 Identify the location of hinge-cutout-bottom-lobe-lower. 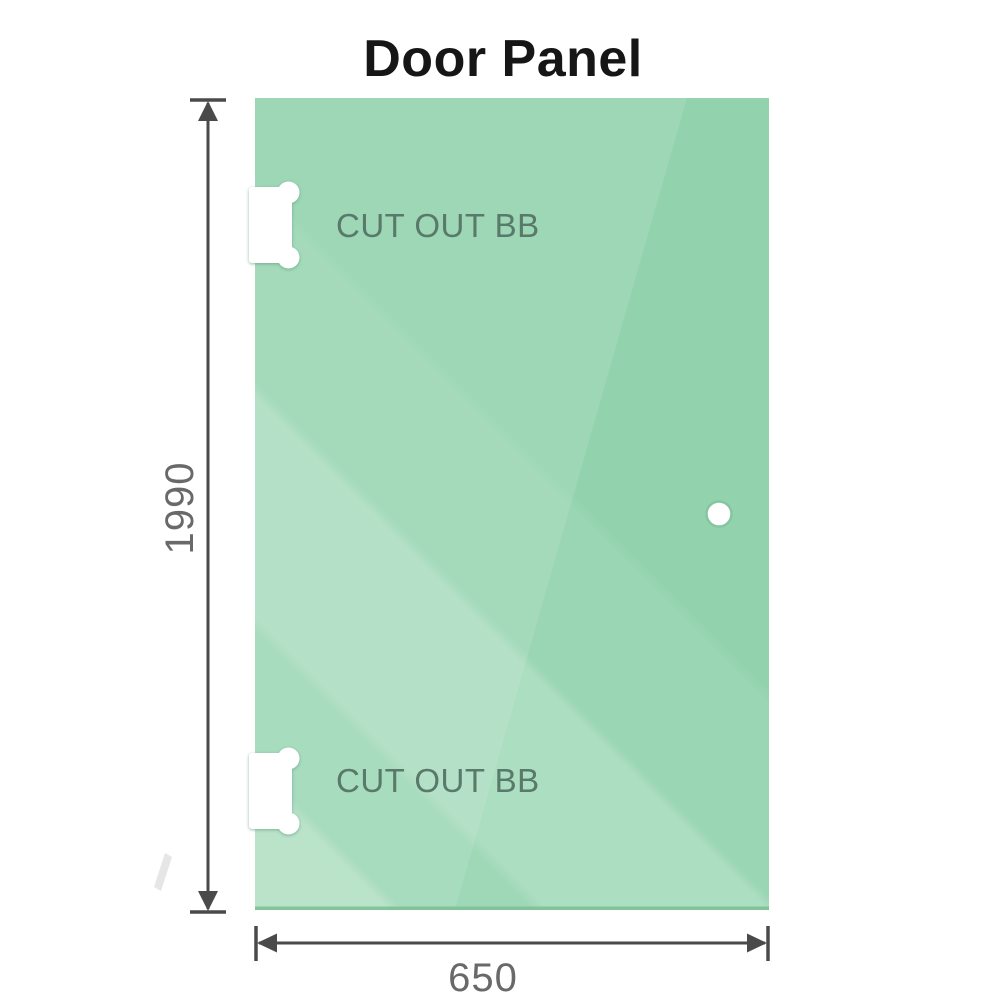
(288, 823).